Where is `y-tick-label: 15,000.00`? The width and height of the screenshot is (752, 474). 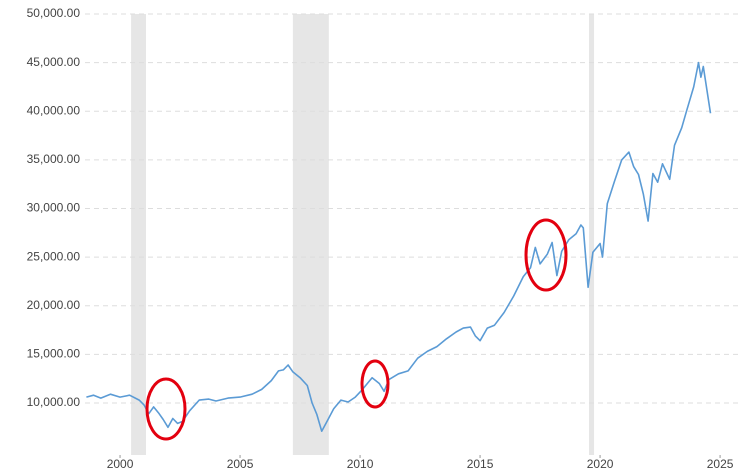
y-tick-label: 15,000.00 is located at coordinates (54, 354).